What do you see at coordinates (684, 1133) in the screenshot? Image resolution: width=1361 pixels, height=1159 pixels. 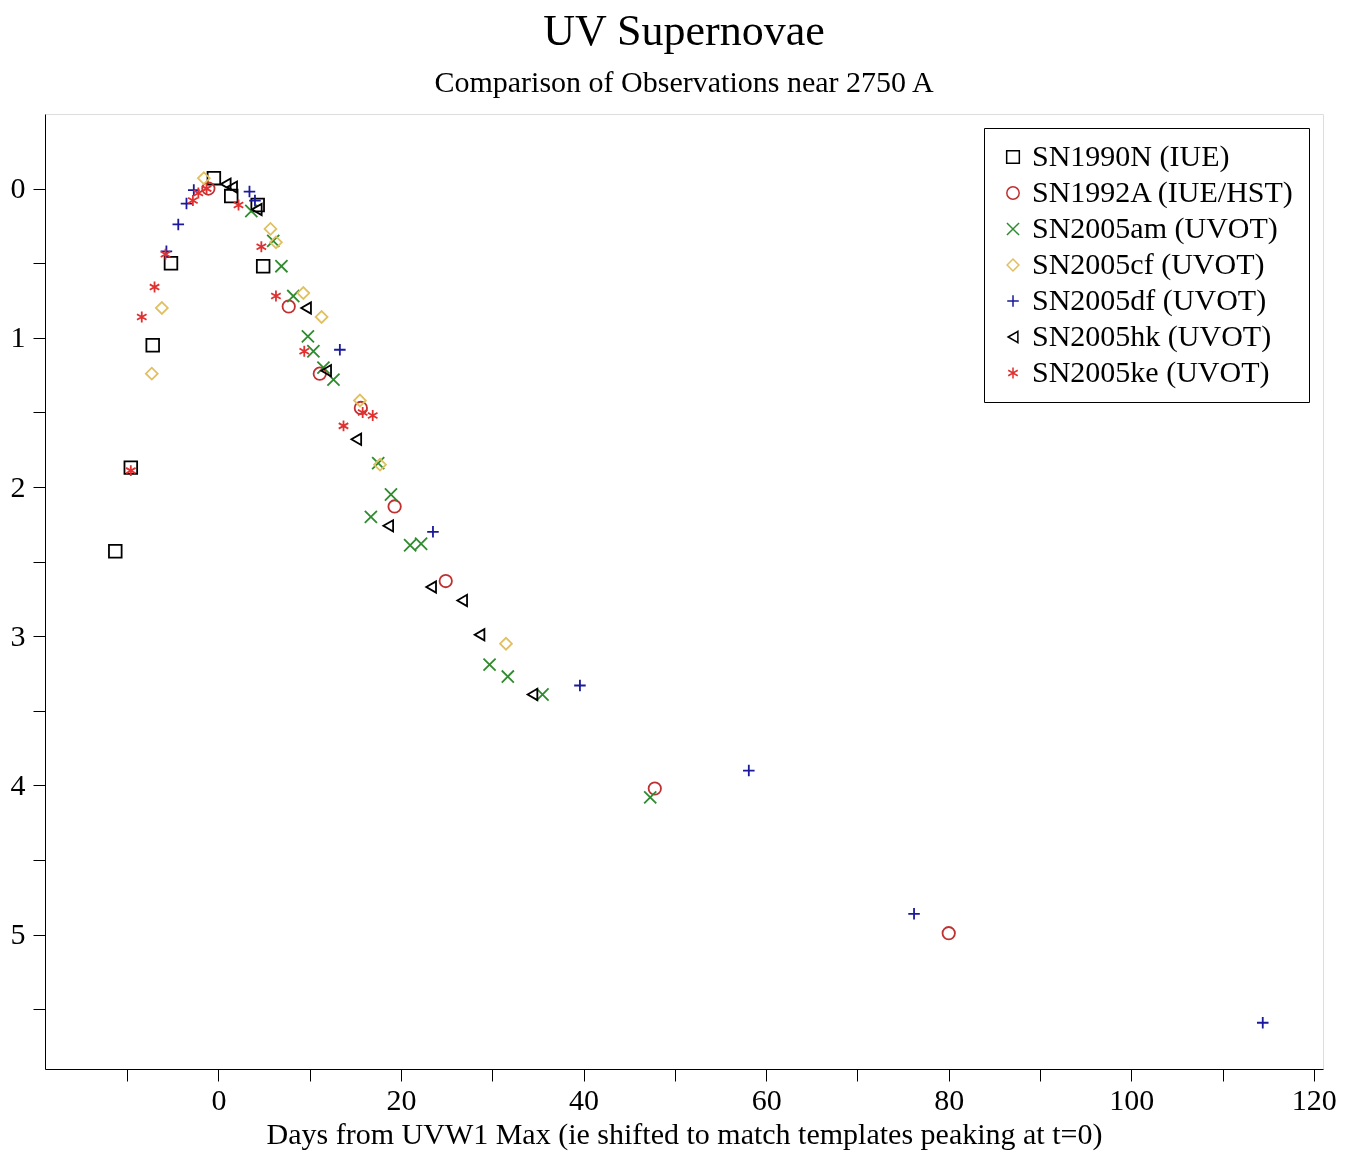 I see `x-axis-title: Days from UVW1 Max (ie shifted to match templates peaking at t=0)` at bounding box center [684, 1133].